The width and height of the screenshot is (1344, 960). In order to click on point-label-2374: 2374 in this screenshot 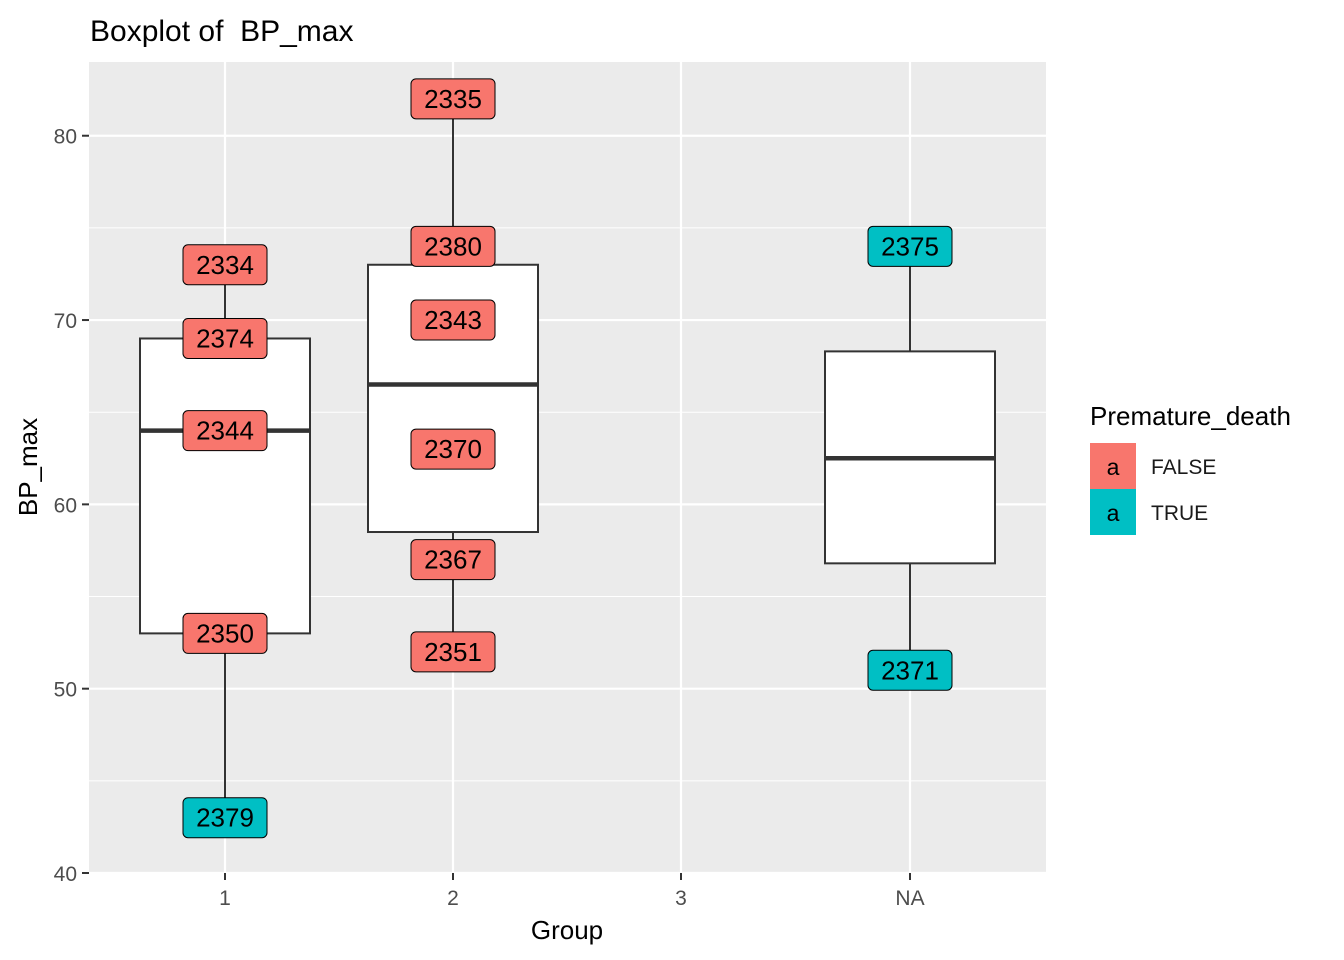, I will do `click(225, 338)`.